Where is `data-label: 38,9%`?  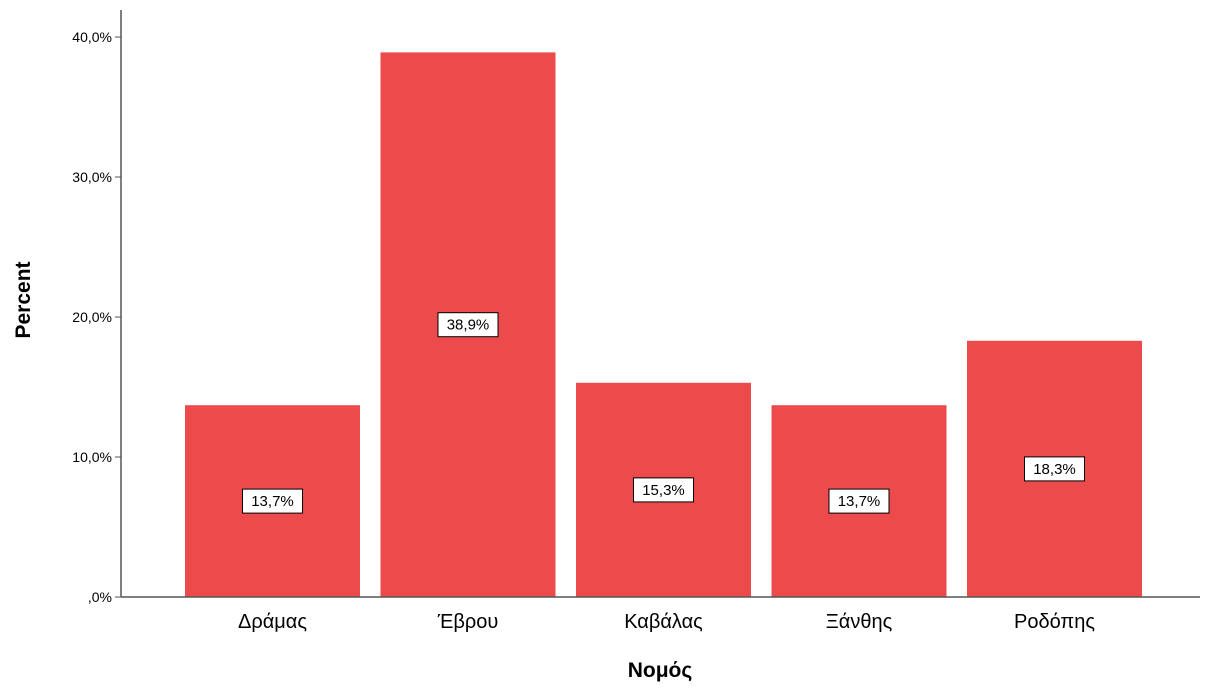
data-label: 38,9% is located at coordinates (468, 325).